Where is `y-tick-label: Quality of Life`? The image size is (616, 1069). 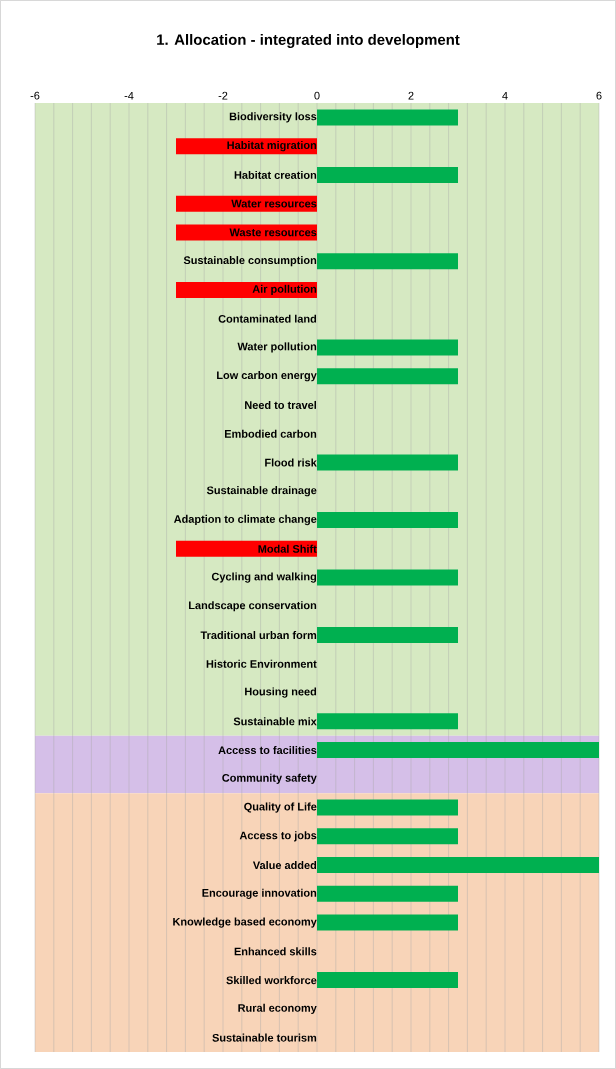
y-tick-label: Quality of Life is located at coordinates (280, 807).